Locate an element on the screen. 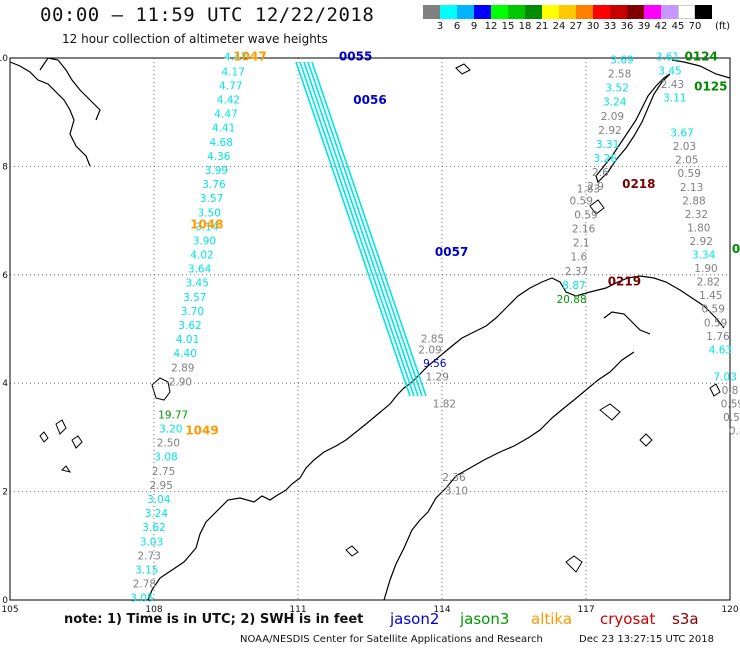  legend-label: 27 is located at coordinates (576, 26).